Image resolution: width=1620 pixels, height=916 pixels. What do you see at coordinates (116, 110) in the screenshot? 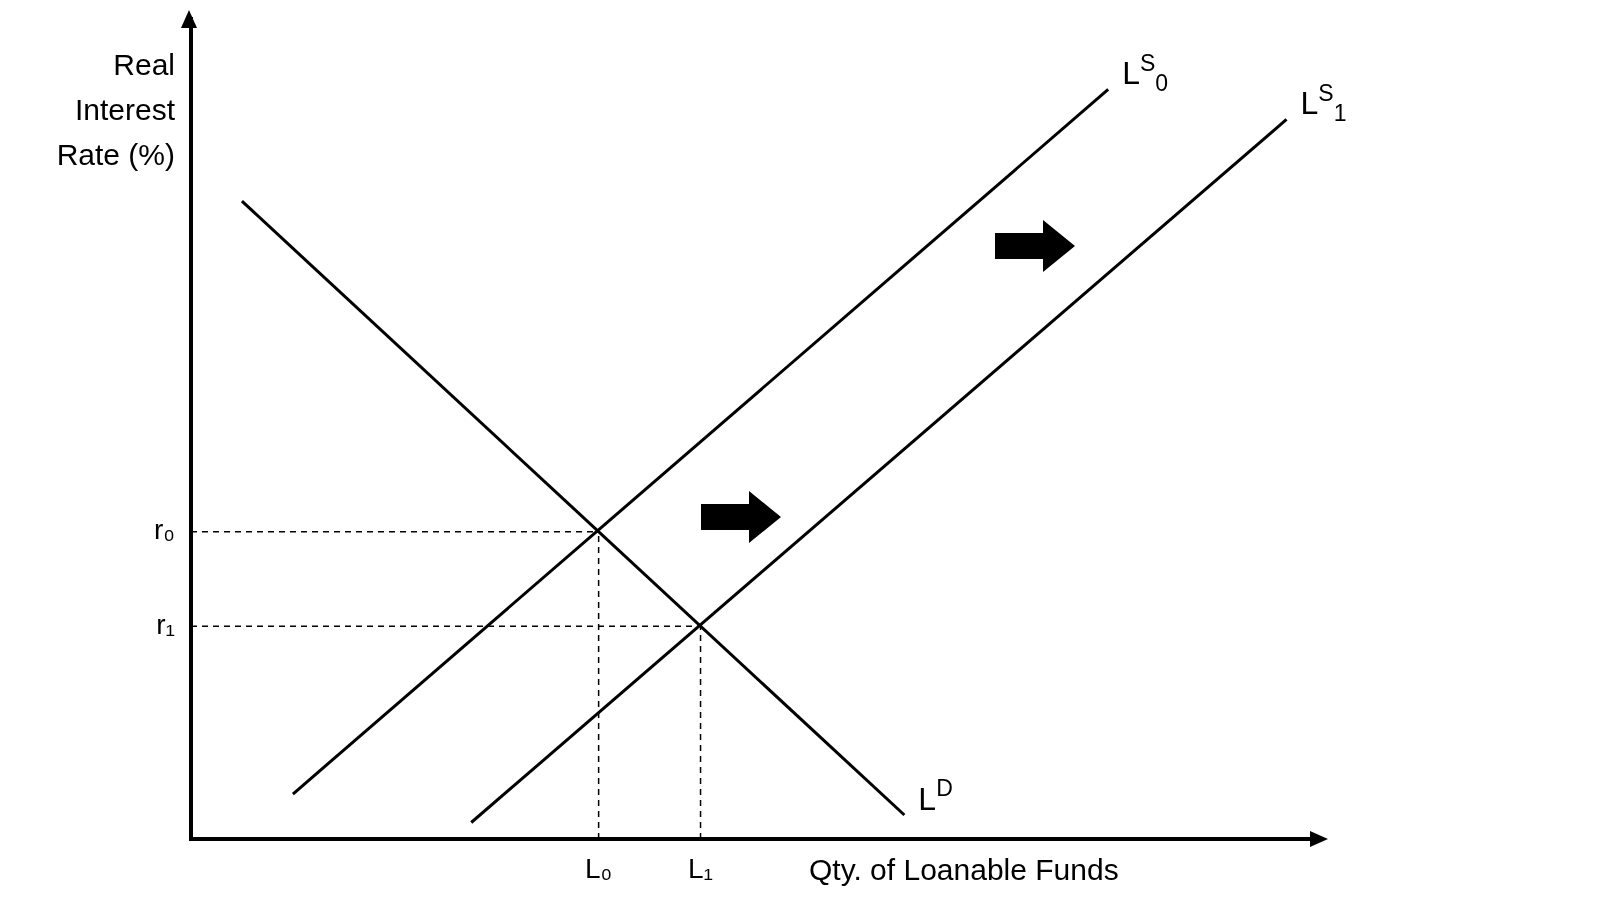
I see `y-axis-title: Real Interest Rate (%)` at bounding box center [116, 110].